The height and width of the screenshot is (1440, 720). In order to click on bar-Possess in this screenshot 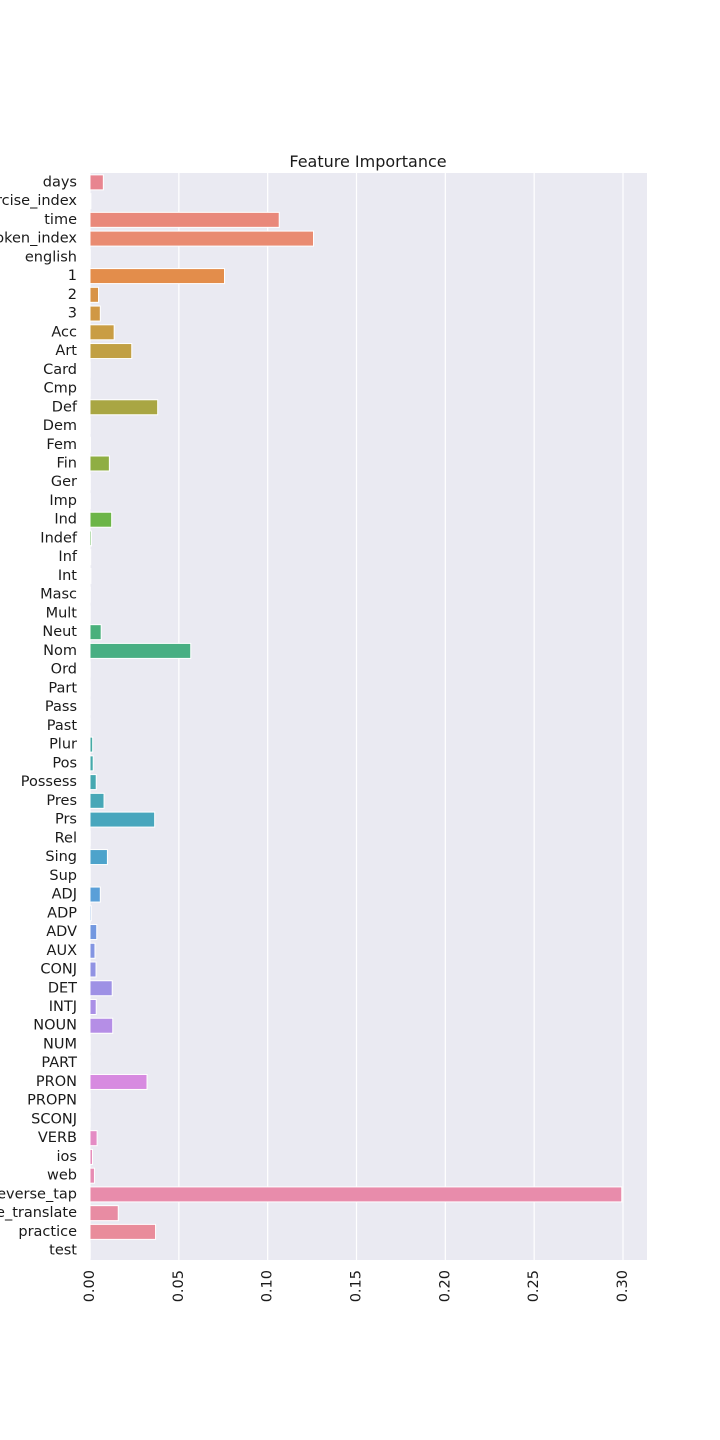, I will do `click(93, 782)`.